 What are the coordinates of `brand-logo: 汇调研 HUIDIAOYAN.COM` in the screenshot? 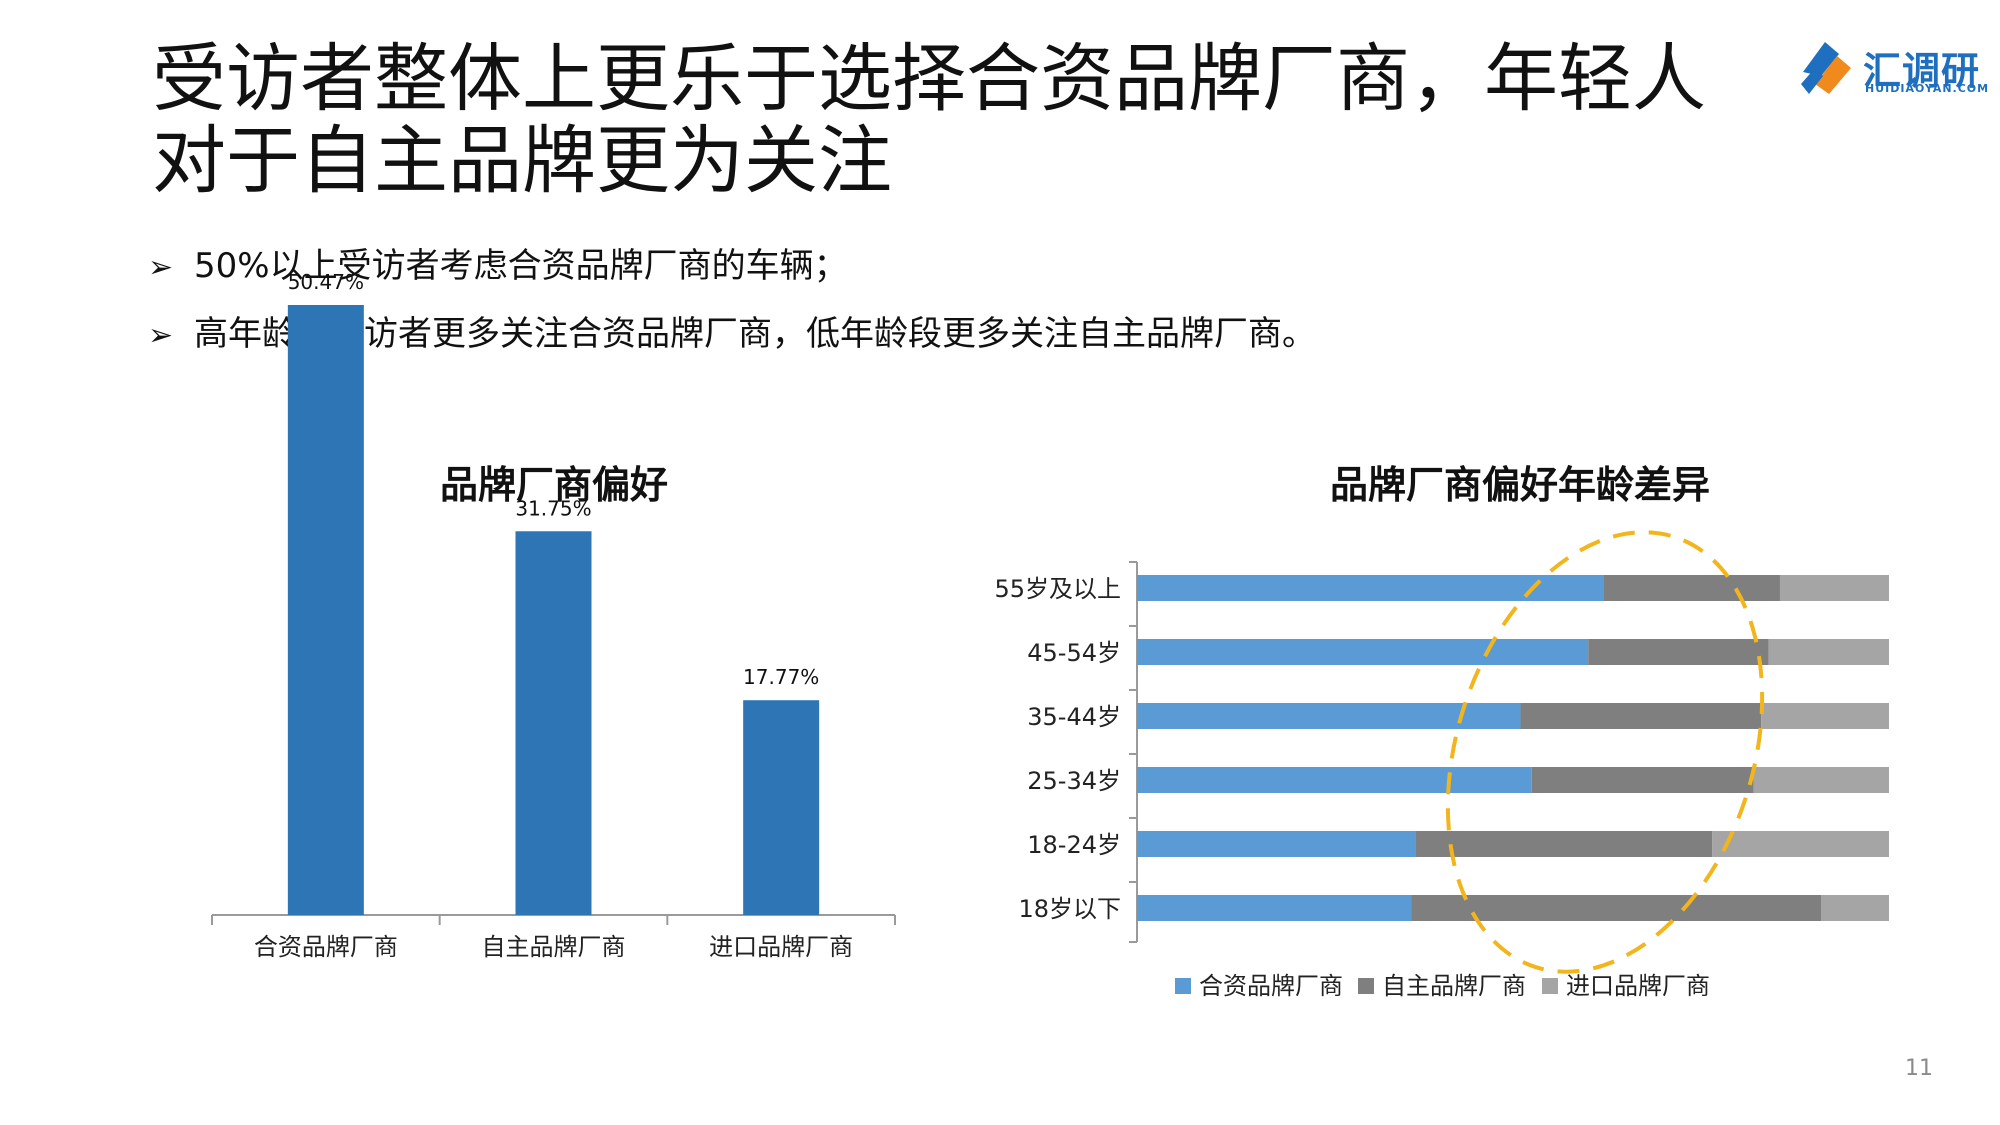 It's located at (1891, 68).